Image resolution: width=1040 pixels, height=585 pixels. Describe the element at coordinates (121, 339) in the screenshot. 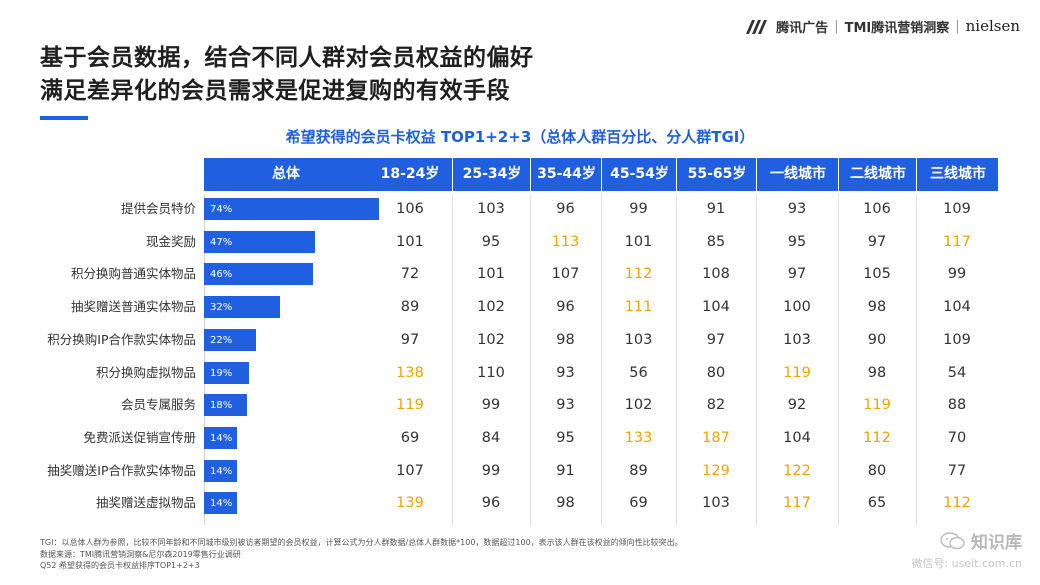

I see `row-label: 积分换购IP合作款实体物品` at that location.